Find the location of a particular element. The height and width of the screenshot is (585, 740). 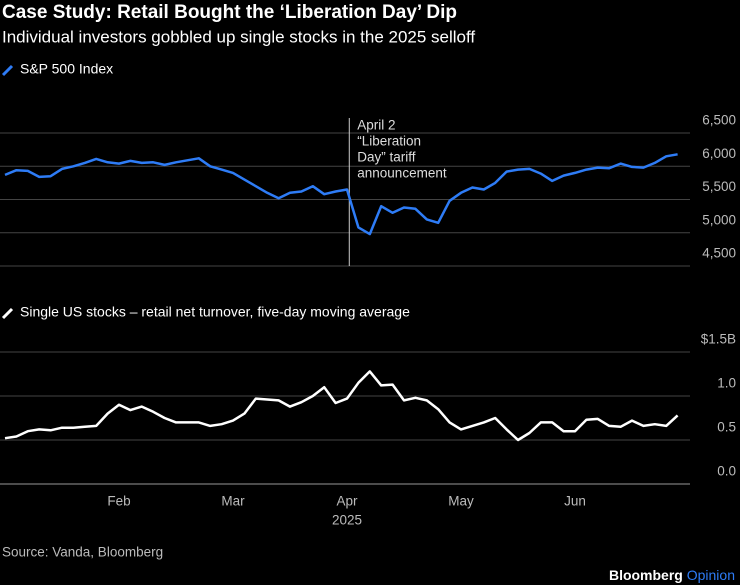

annotation-text: “Liberation is located at coordinates (389, 141).